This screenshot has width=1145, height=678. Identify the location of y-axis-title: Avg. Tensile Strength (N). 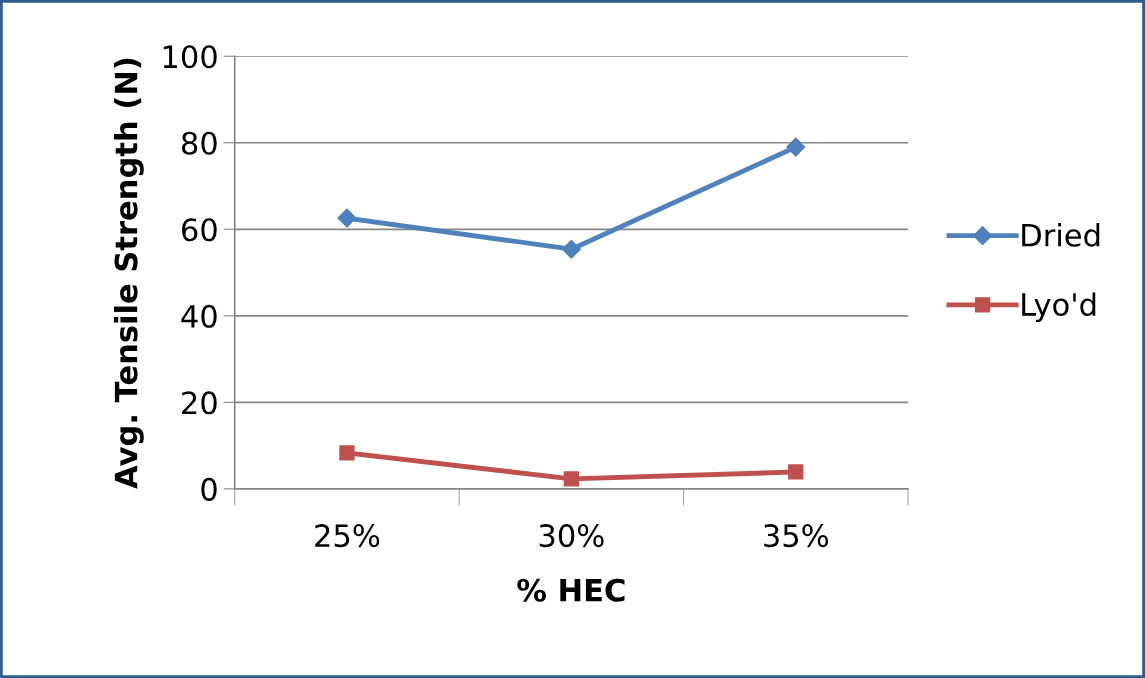
(128, 273).